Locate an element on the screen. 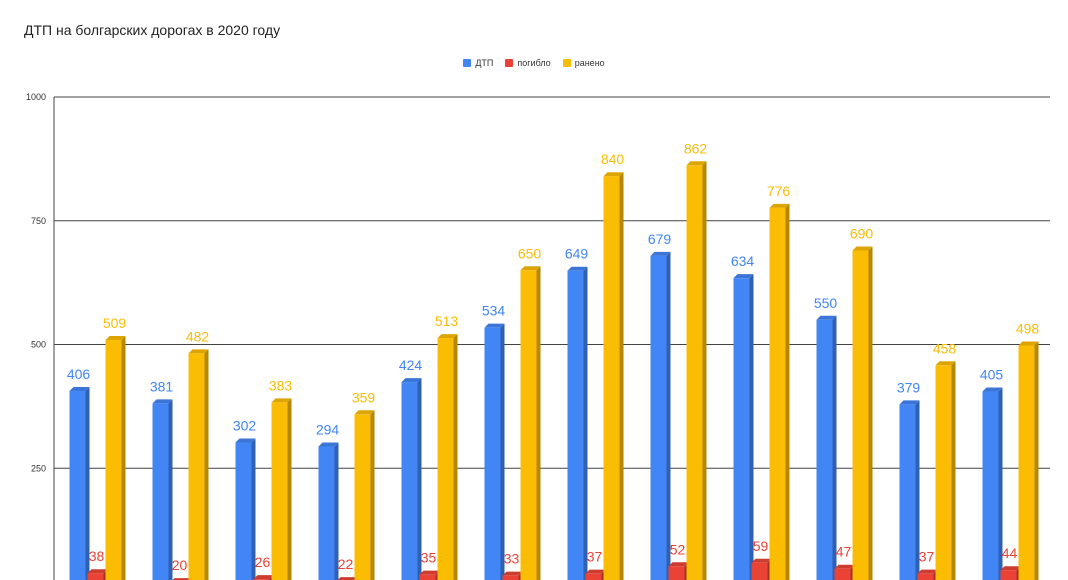 The height and width of the screenshot is (580, 1068). data-label: 47 is located at coordinates (844, 552).